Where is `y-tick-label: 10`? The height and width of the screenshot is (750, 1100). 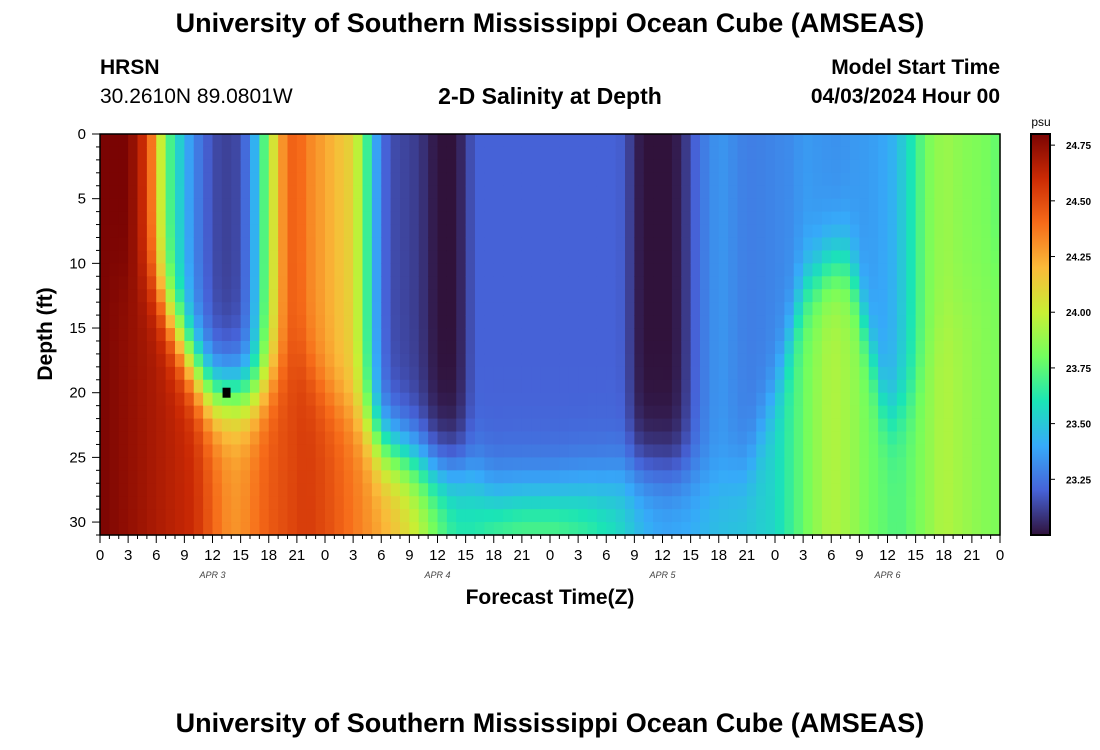
y-tick-label: 10 is located at coordinates (77, 263).